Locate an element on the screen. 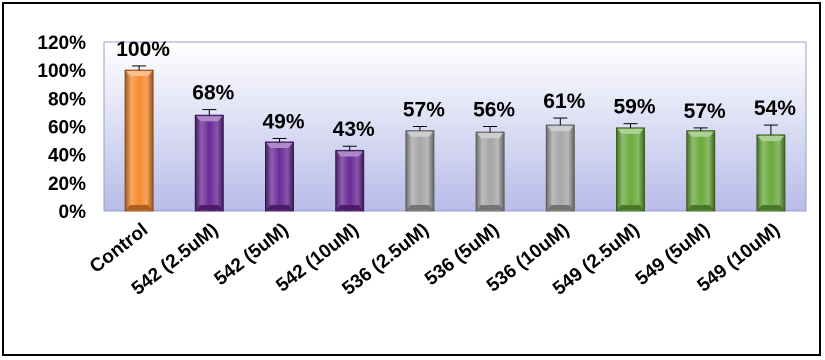 This screenshot has height=360, width=825. data-label: 59% is located at coordinates (634, 107).